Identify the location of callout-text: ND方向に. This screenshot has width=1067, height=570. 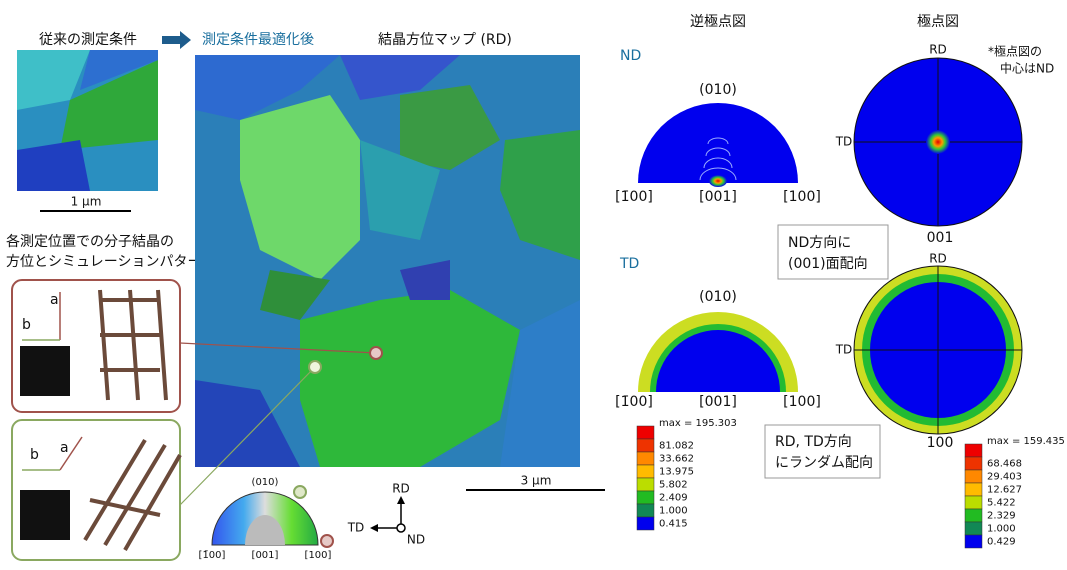
(819, 243).